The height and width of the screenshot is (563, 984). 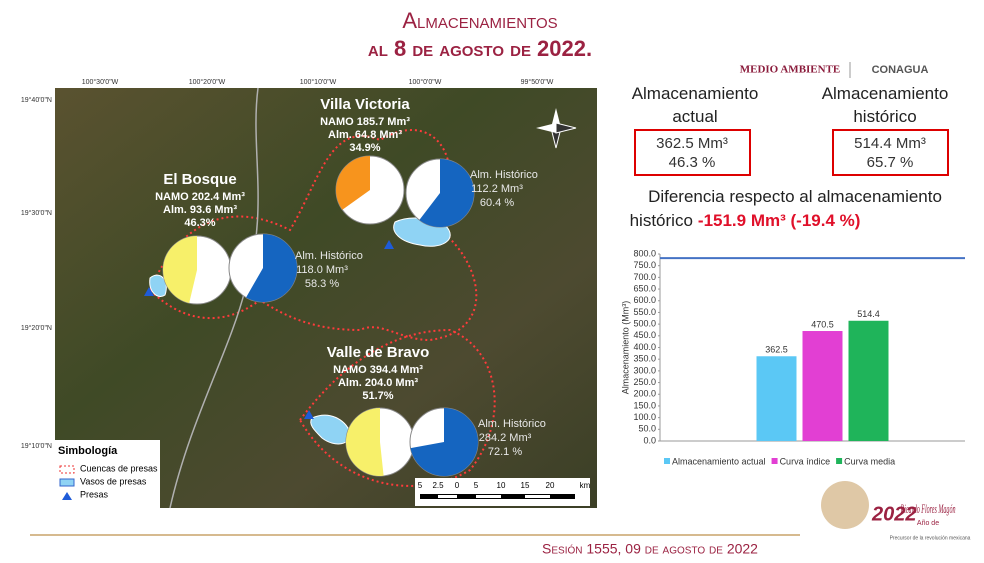 What do you see at coordinates (200, 197) in the screenshot?
I see `dam-namo: NAMO 202.4 Mm³` at bounding box center [200, 197].